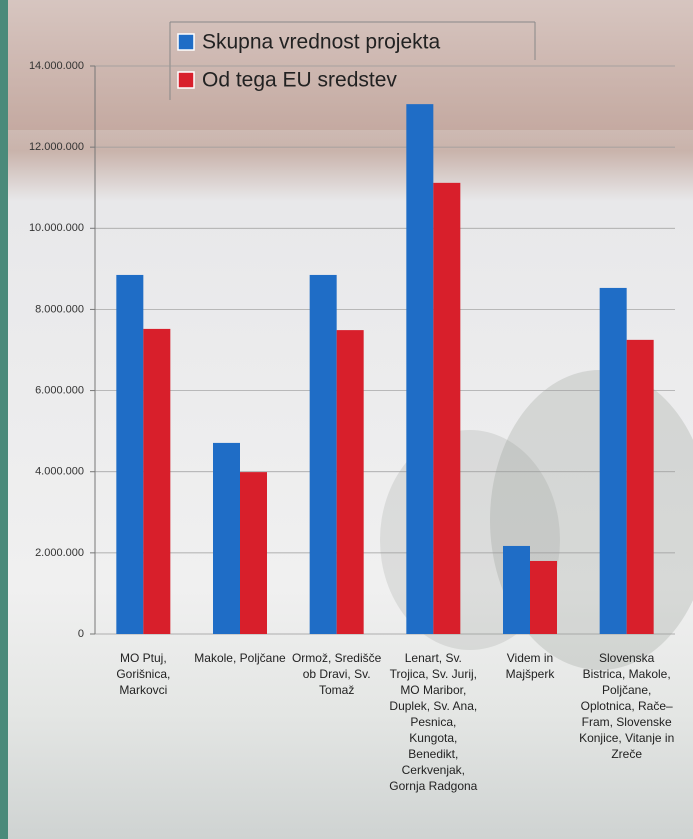 Image resolution: width=693 pixels, height=839 pixels. What do you see at coordinates (59, 390) in the screenshot?
I see `y-tick-label: 6.000.000` at bounding box center [59, 390].